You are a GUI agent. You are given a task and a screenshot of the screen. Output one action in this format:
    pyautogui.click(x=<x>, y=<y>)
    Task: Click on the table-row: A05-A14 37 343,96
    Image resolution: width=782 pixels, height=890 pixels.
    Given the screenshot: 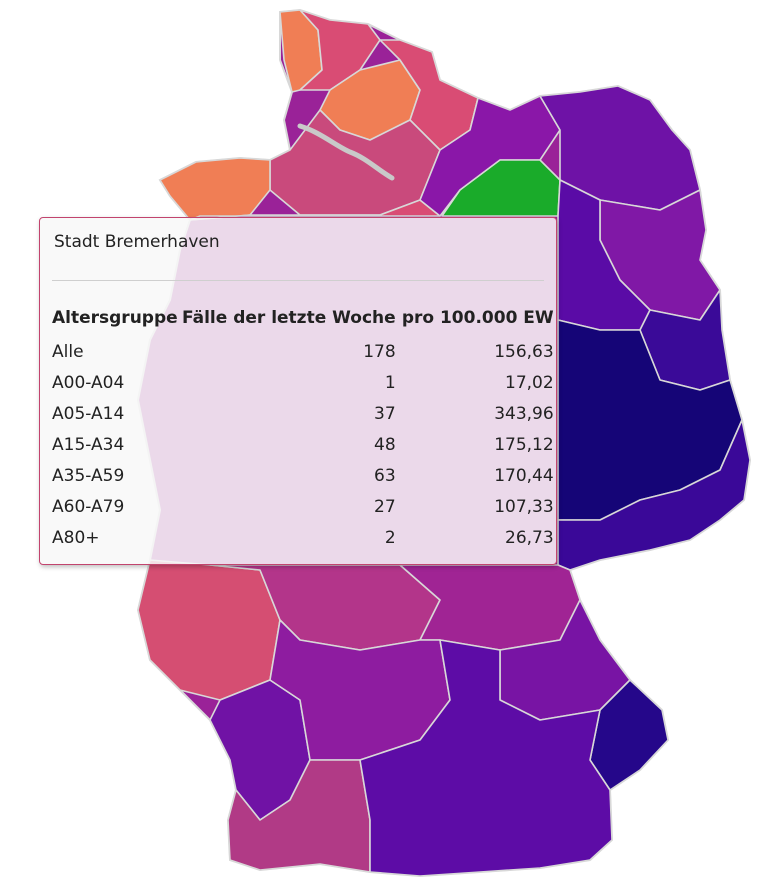 What is the action you would take?
    pyautogui.click(x=303, y=413)
    